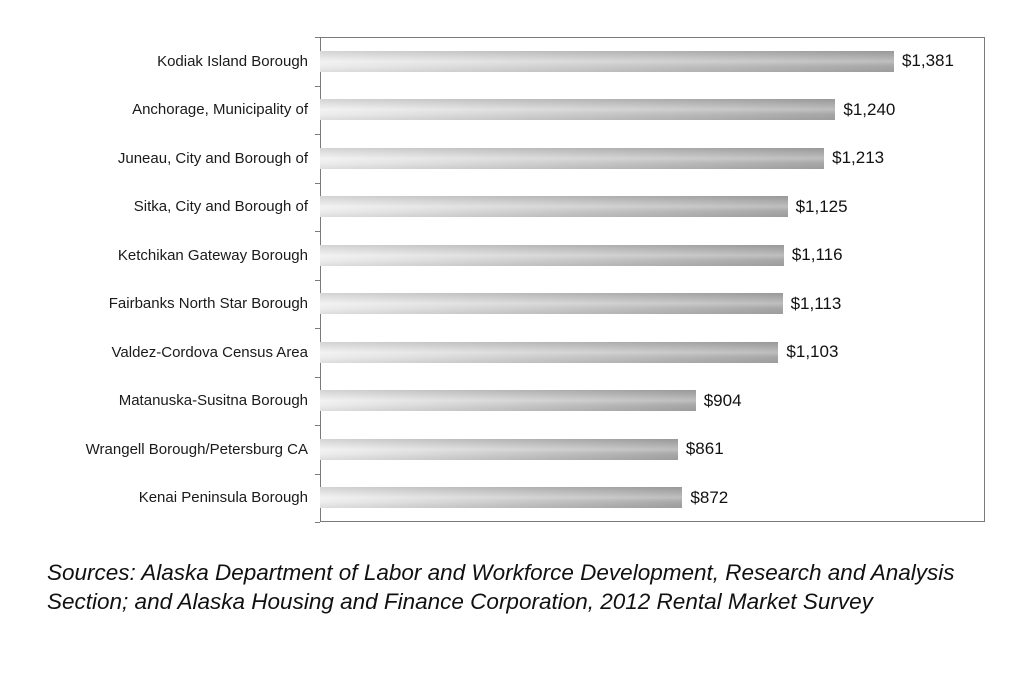  I want to click on chart-row: Matanuska-Susitna Borough $904, so click(492, 401).